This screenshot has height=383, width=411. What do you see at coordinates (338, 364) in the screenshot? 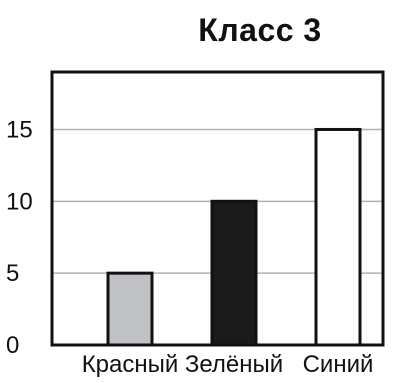
I see `x-category-label: Синий` at bounding box center [338, 364].